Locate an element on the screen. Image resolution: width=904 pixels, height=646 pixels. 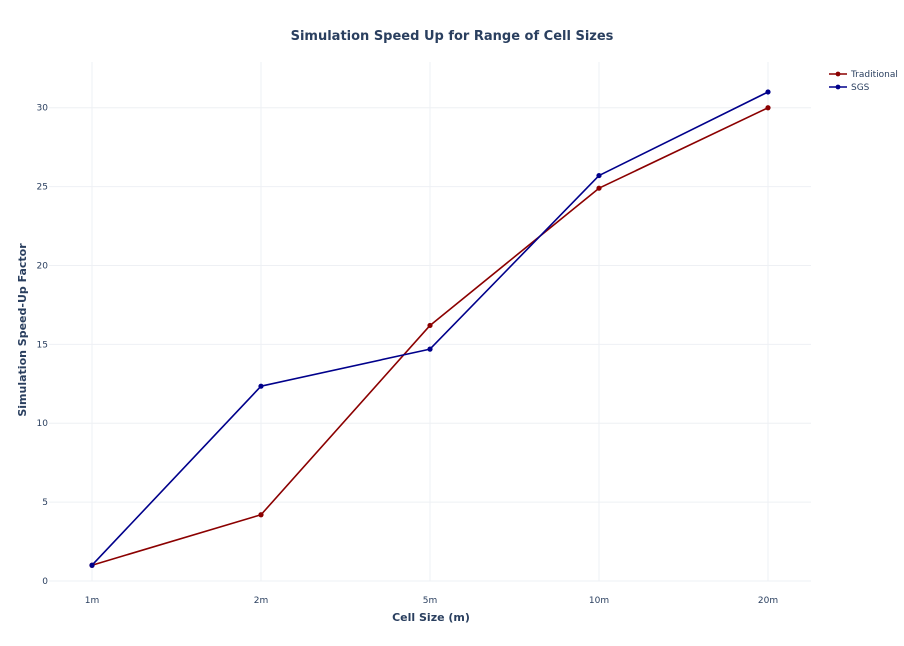
y-tick-label: 15 is located at coordinates (42, 345).